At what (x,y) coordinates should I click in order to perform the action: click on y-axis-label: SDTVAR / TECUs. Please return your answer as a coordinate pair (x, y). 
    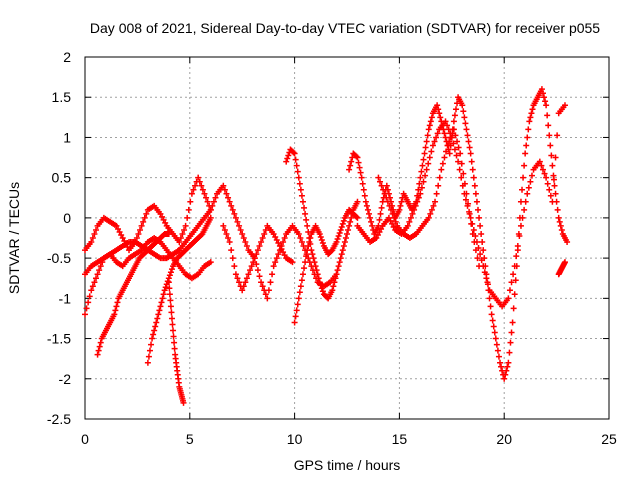
    Looking at the image, I should click on (14, 238).